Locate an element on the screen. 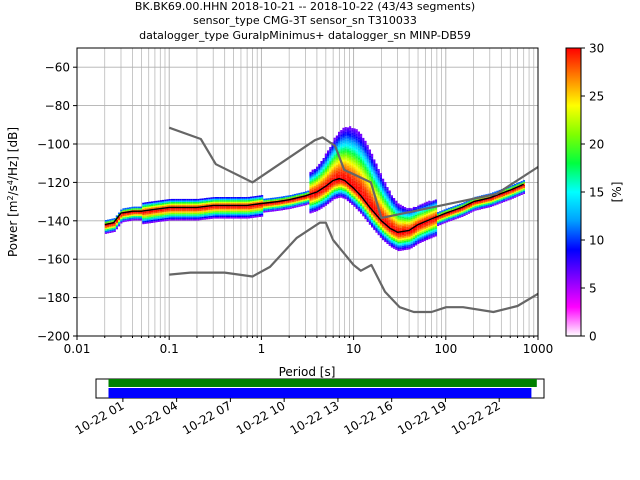 The height and width of the screenshot is (480, 640). high-noise-model-line is located at coordinates (353, 172).